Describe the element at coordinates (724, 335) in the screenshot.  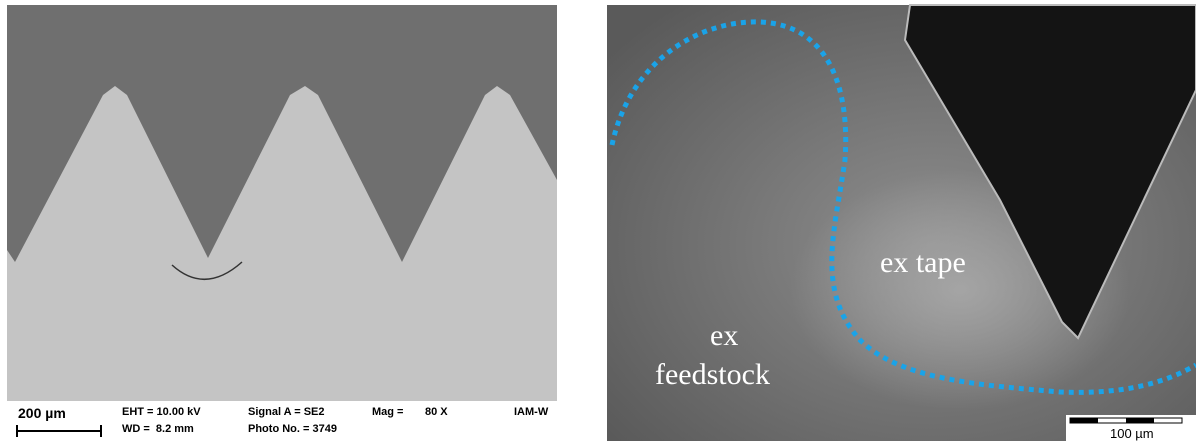
I see `region-label: ex` at that location.